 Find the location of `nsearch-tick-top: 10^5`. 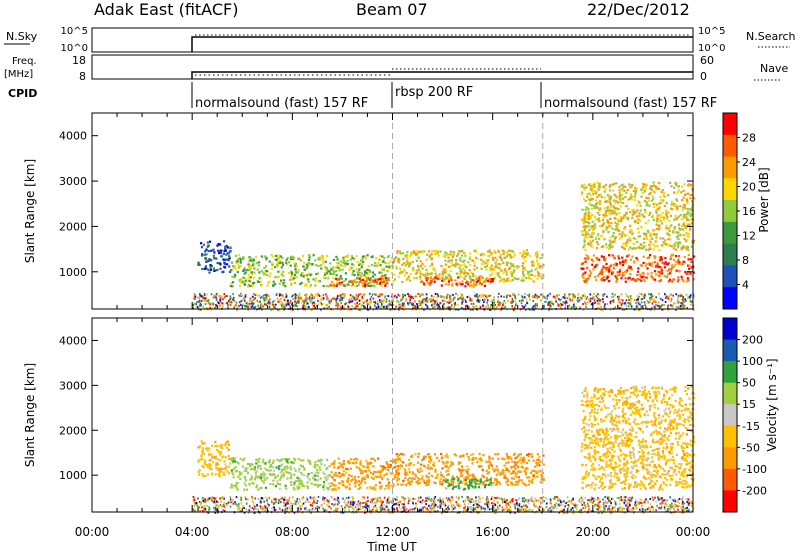

nsearch-tick-top: 10^5 is located at coordinates (711, 31).